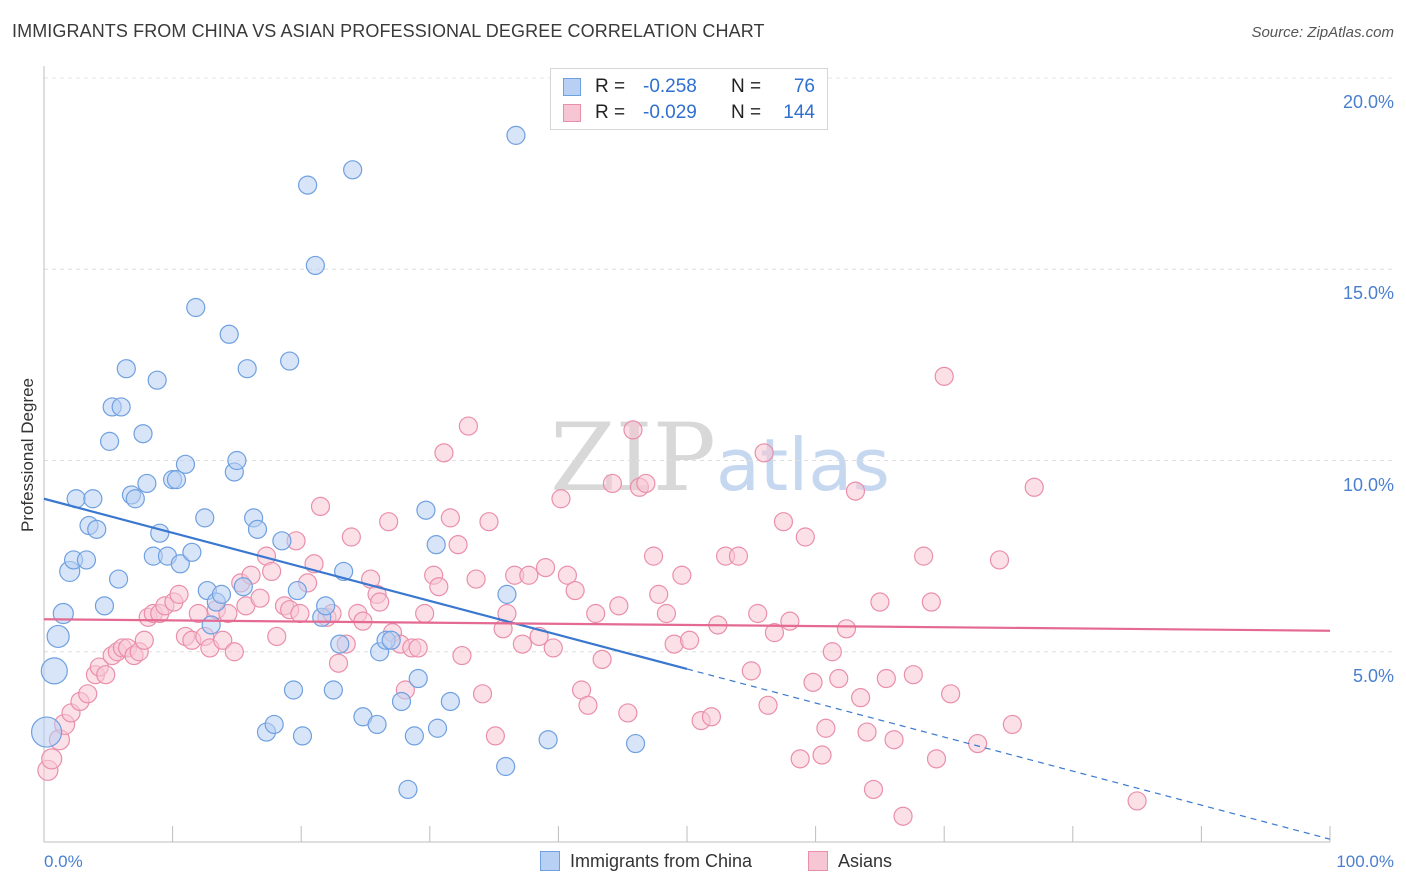 This screenshot has height=892, width=1406. Describe the element at coordinates (670, 86) in the screenshot. I see `stats-r-value: -0.258` at that location.